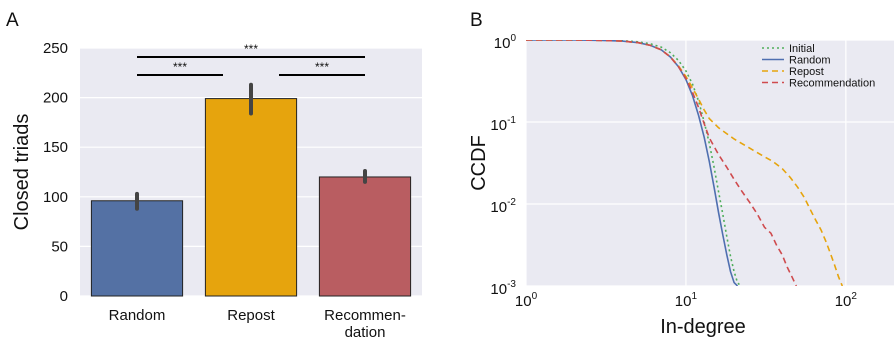  I want to click on bar-chart-y-tick-label: 0, so click(64, 296).